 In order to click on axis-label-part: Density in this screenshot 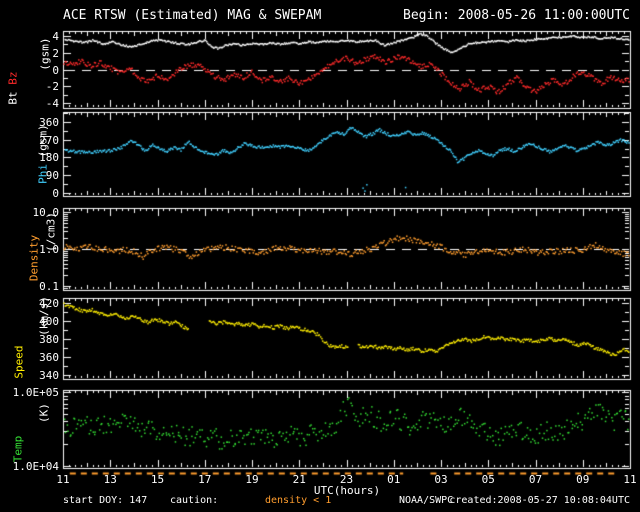, I will do `click(34, 258)`.